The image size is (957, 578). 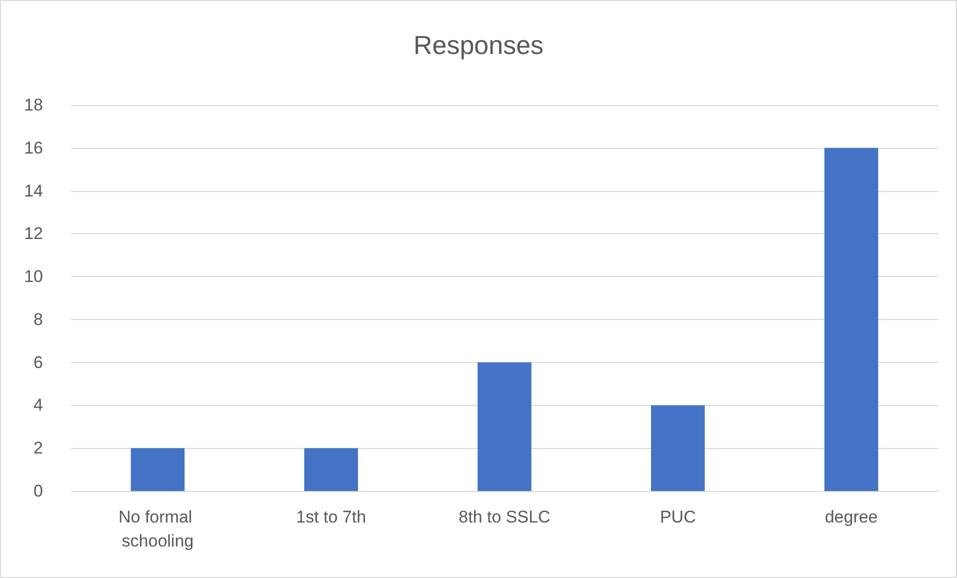 What do you see at coordinates (38, 405) in the screenshot?
I see `y-tick-label: 4` at bounding box center [38, 405].